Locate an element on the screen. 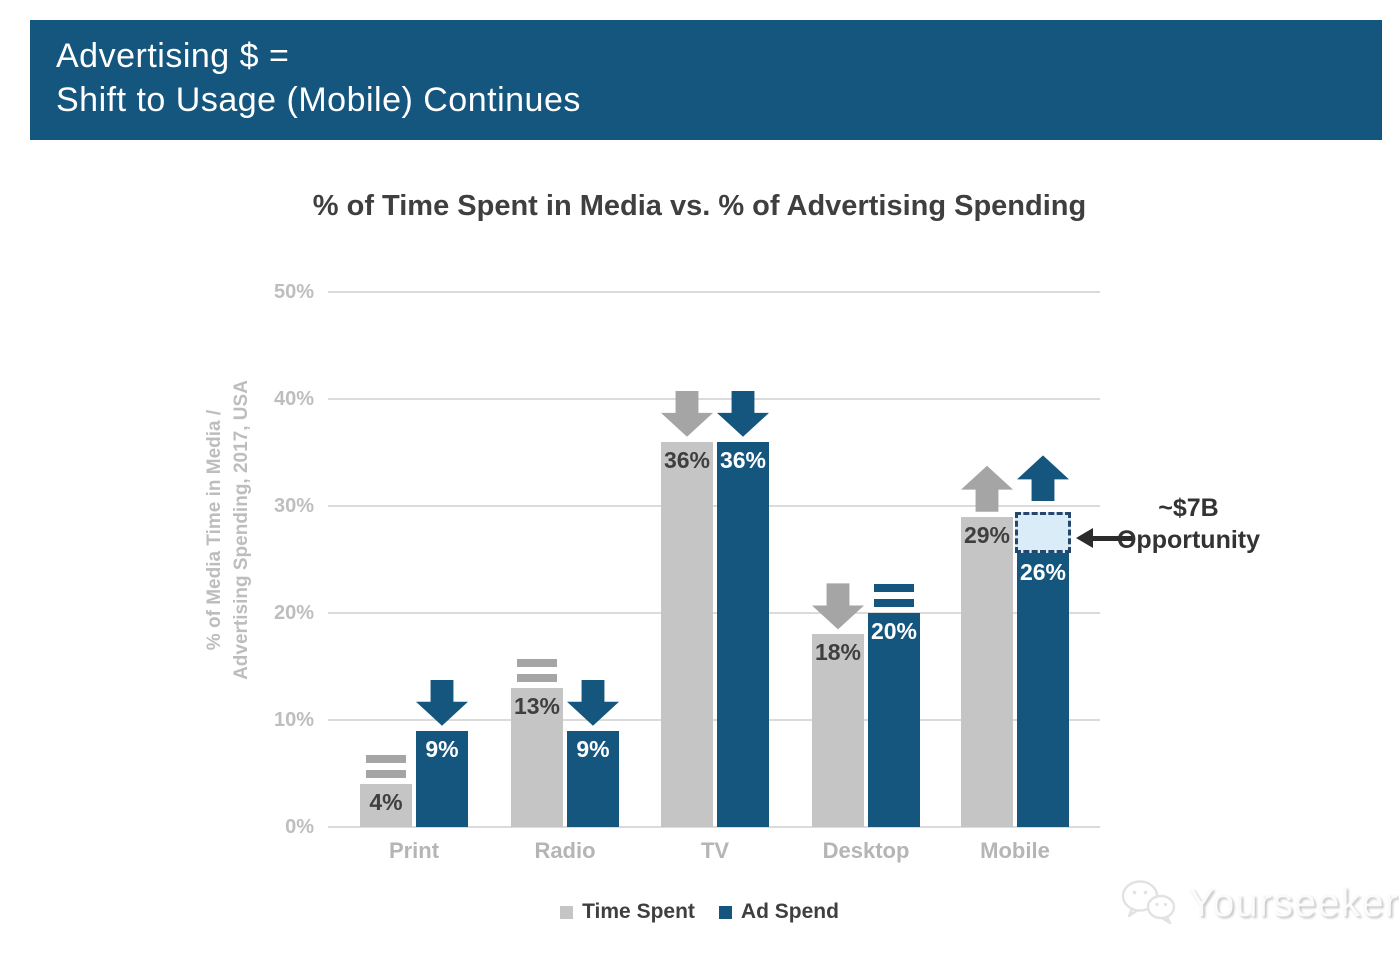 Image resolution: width=1399 pixels, height=960 pixels. y-tick-30: 30% is located at coordinates (293, 506).